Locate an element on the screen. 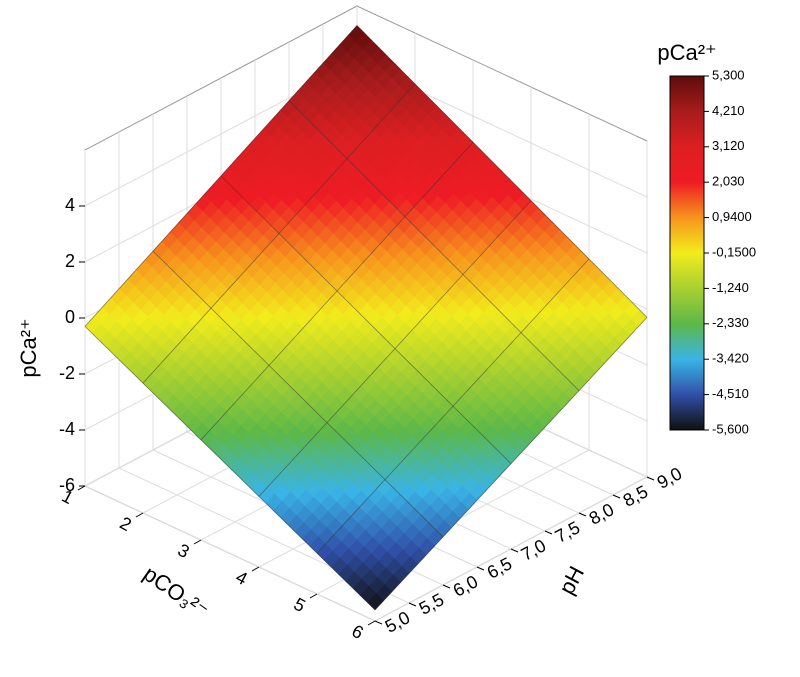 The width and height of the screenshot is (800, 677). colorbar-tick-label: -1,240 is located at coordinates (730, 287).